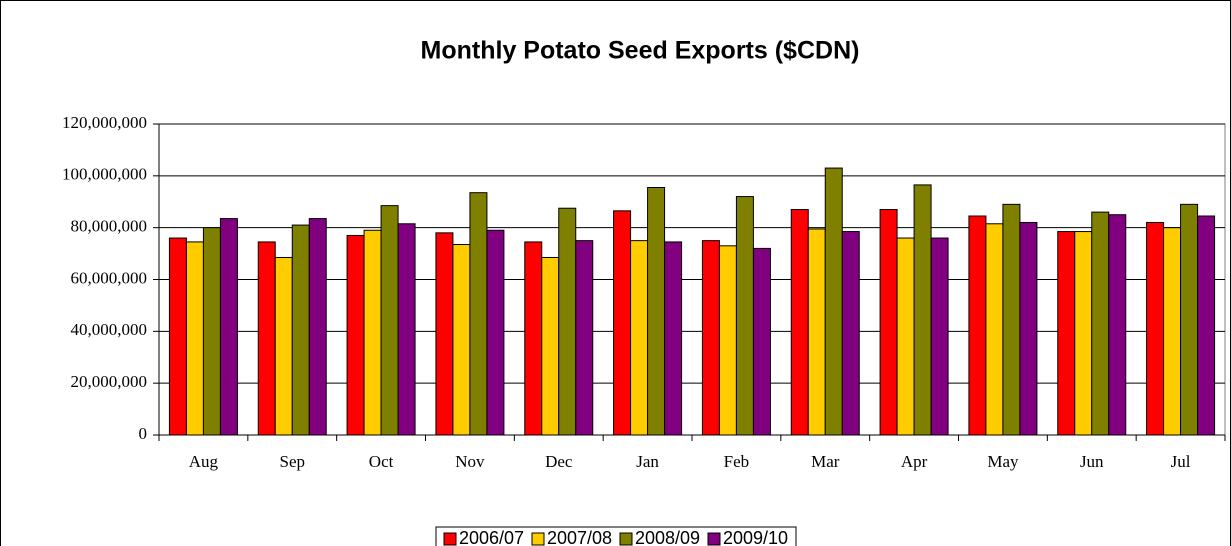 The width and height of the screenshot is (1231, 546). Describe the element at coordinates (381, 461) in the screenshot. I see `x-tick-label: Oct` at that location.